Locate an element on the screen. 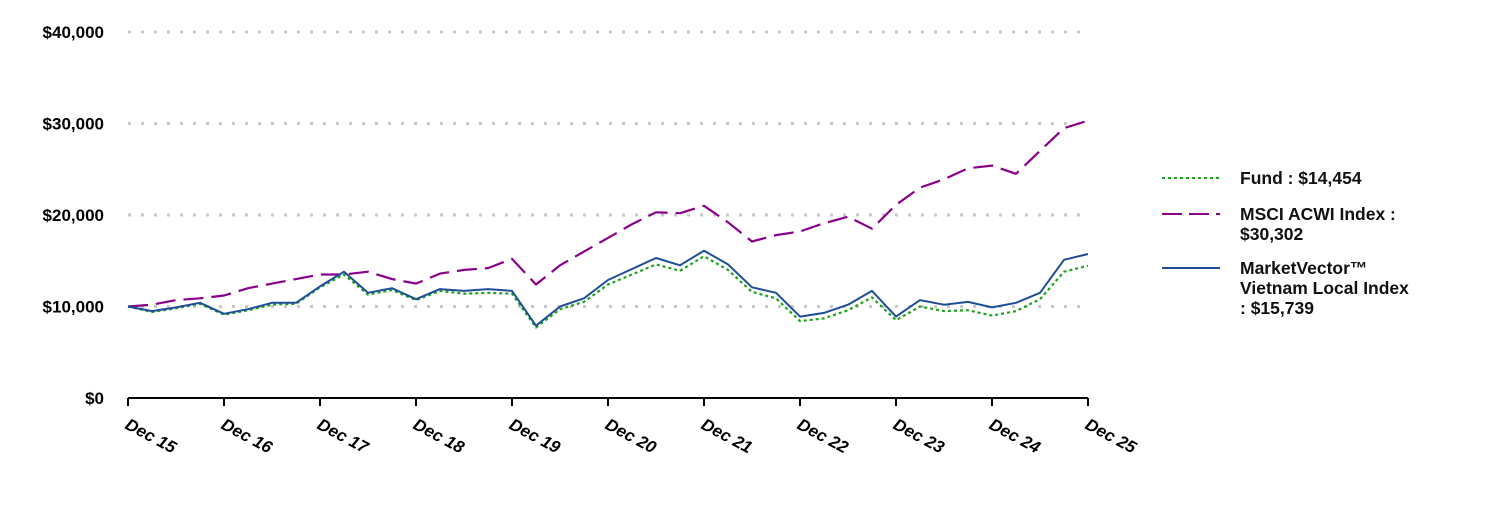  y-tick-label: $20,000 is located at coordinates (73, 215).